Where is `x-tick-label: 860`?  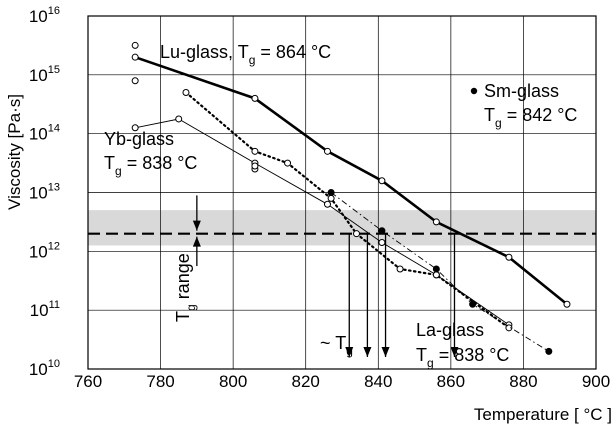 x-tick-label: 860 is located at coordinates (451, 381).